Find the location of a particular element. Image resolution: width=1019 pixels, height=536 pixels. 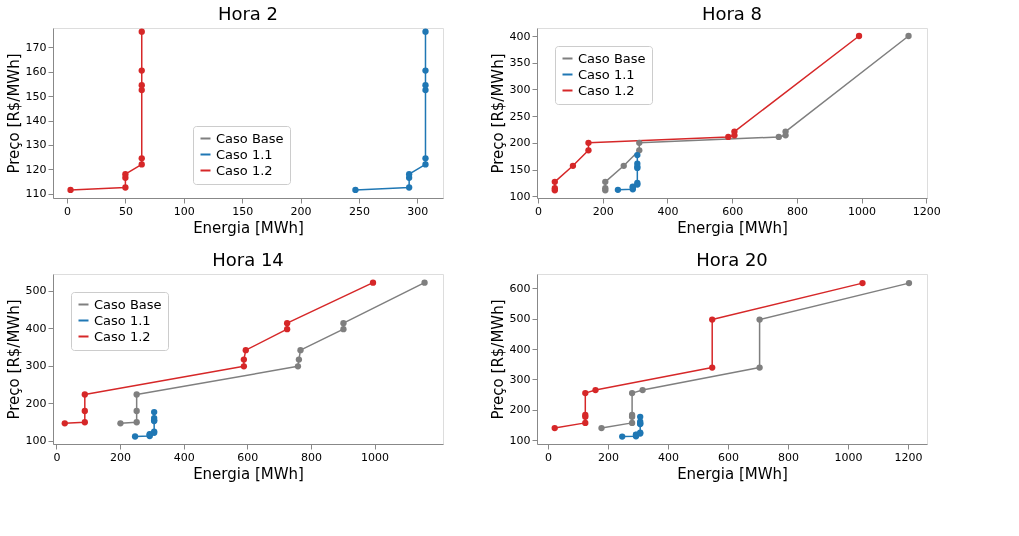

y-tick-label: 160 is located at coordinates (36, 72).